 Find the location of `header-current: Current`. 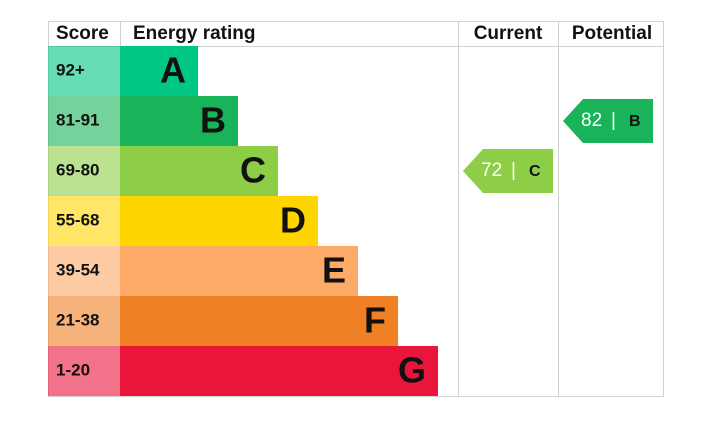

header-current: Current is located at coordinates (508, 33).